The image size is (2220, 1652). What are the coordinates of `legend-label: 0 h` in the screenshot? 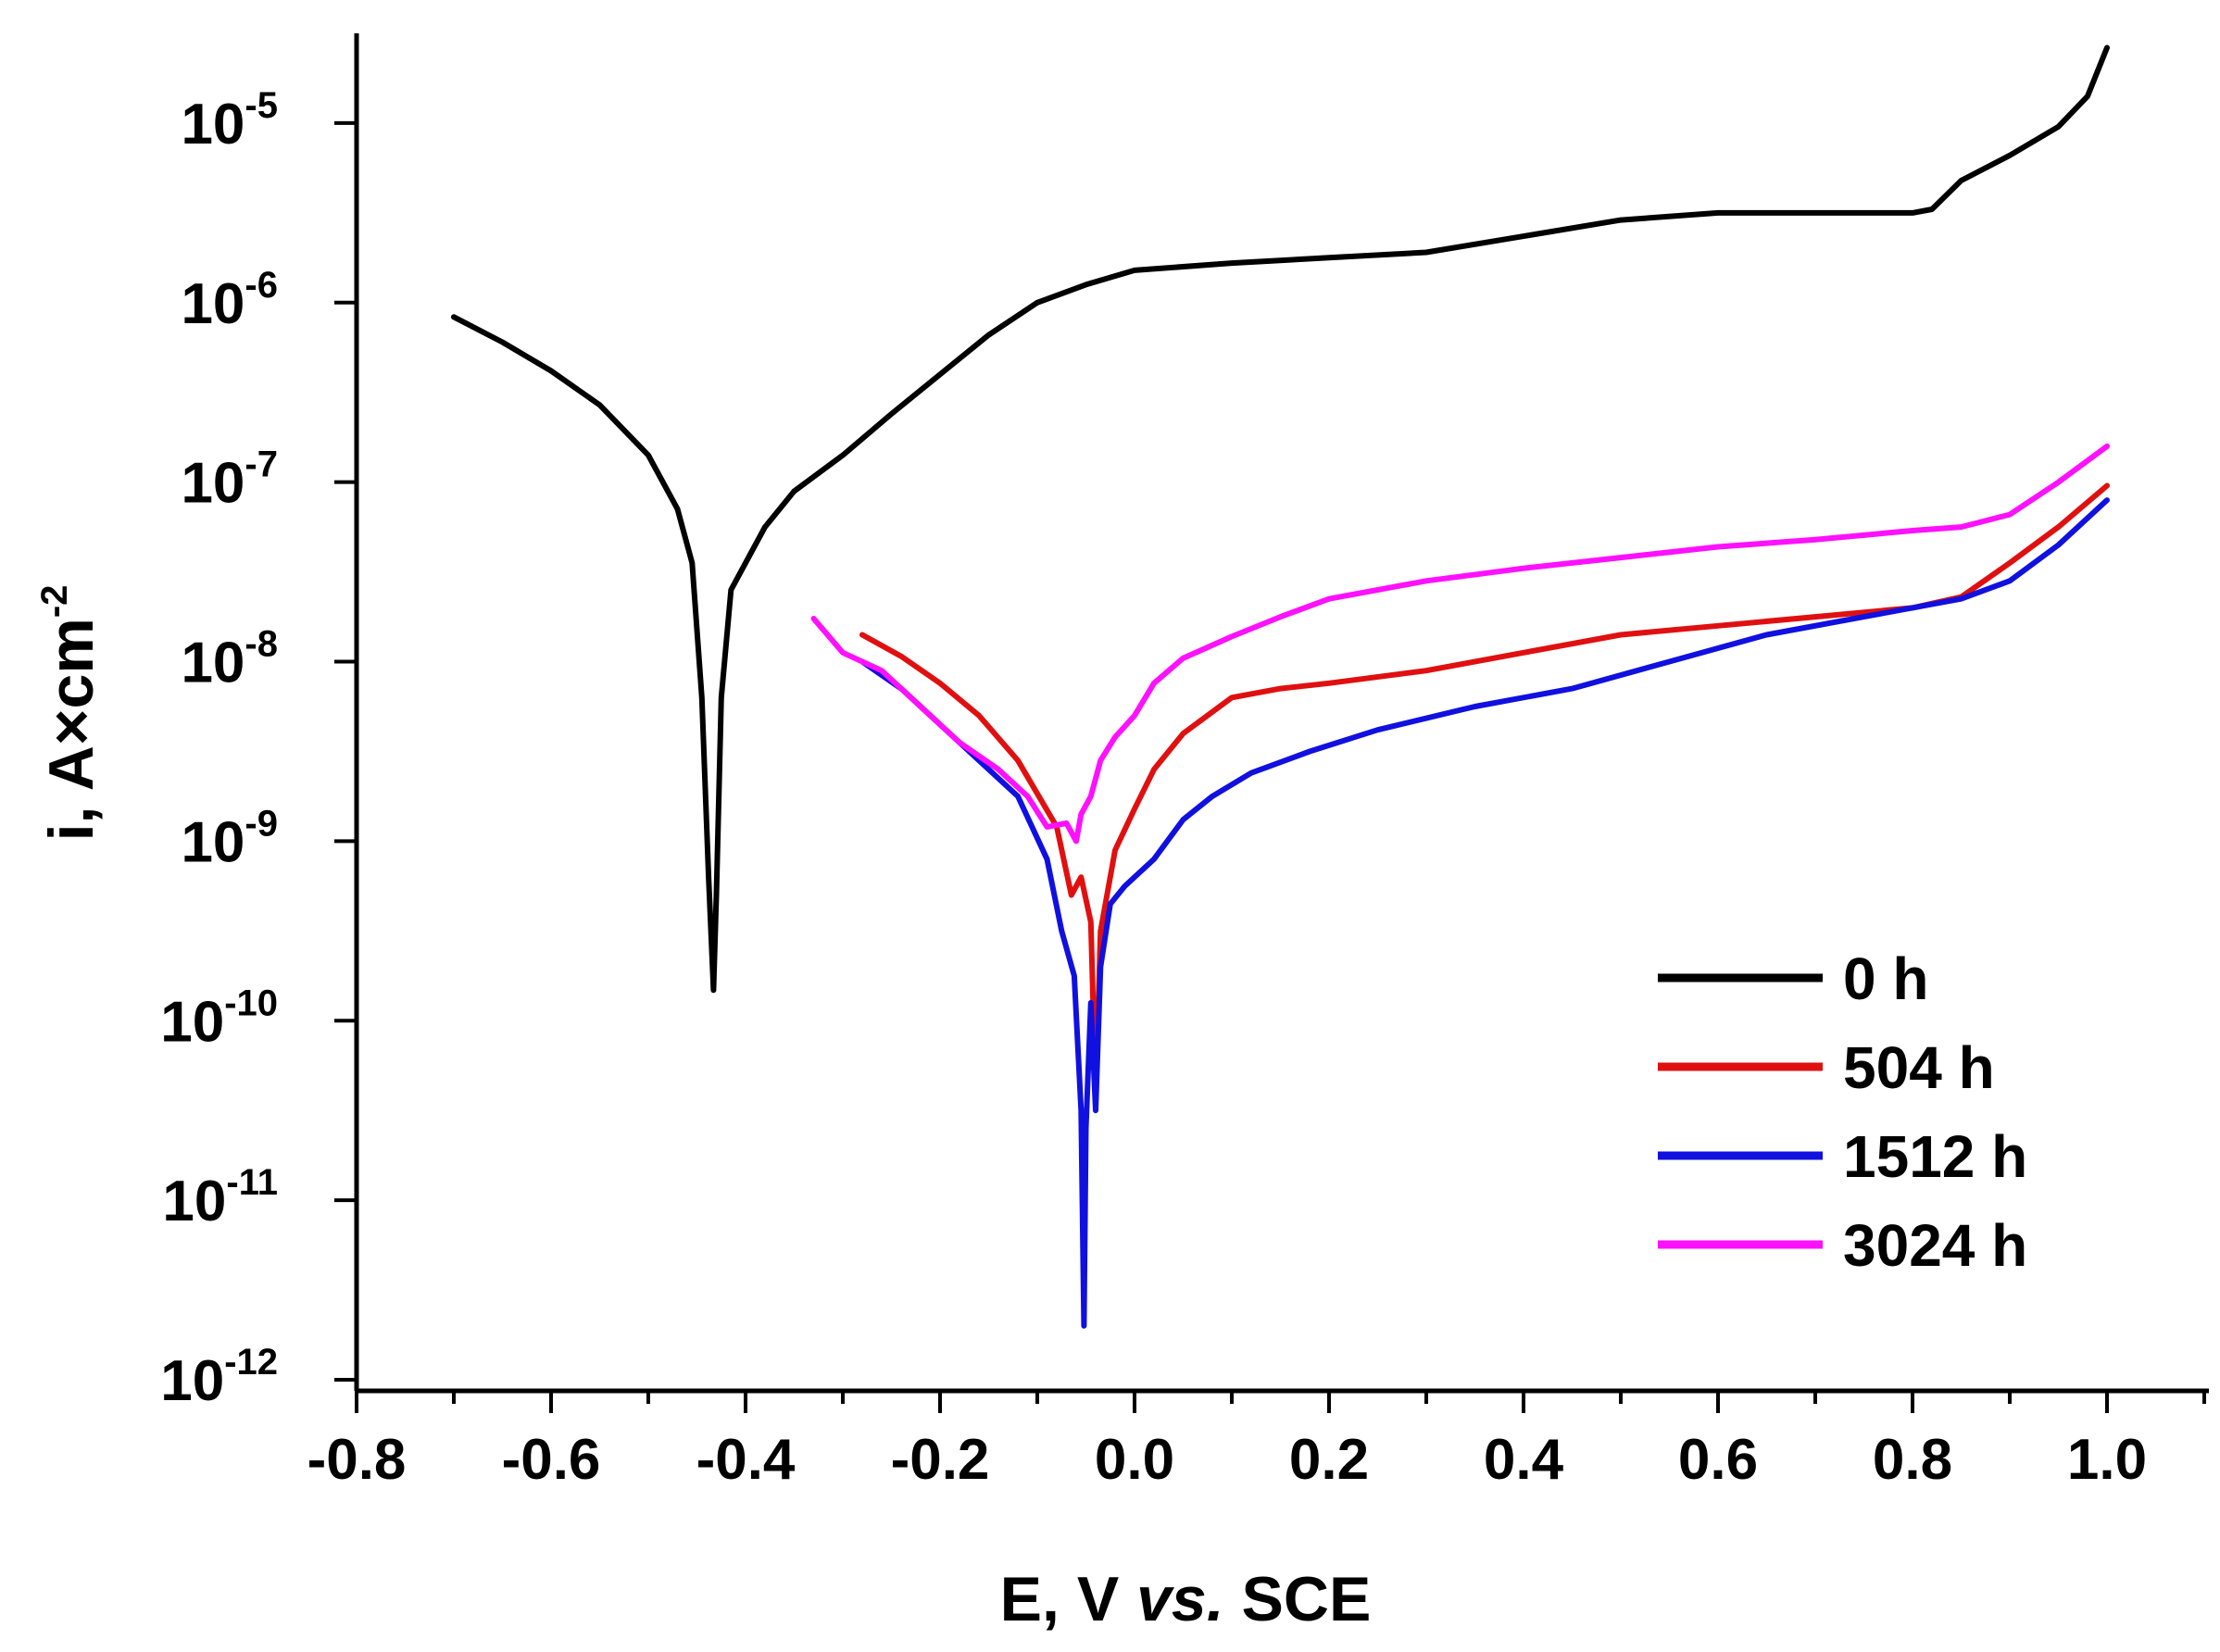 It's located at (1885, 978).